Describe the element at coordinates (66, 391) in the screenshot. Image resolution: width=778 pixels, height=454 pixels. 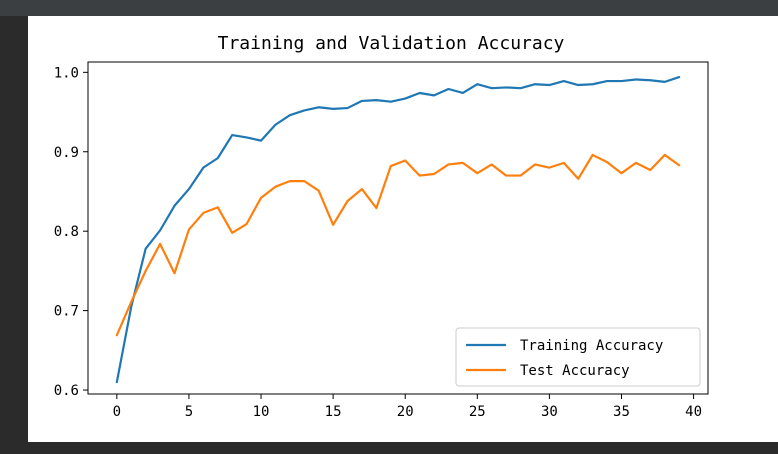
I see `y-tick-label: 0.6` at that location.